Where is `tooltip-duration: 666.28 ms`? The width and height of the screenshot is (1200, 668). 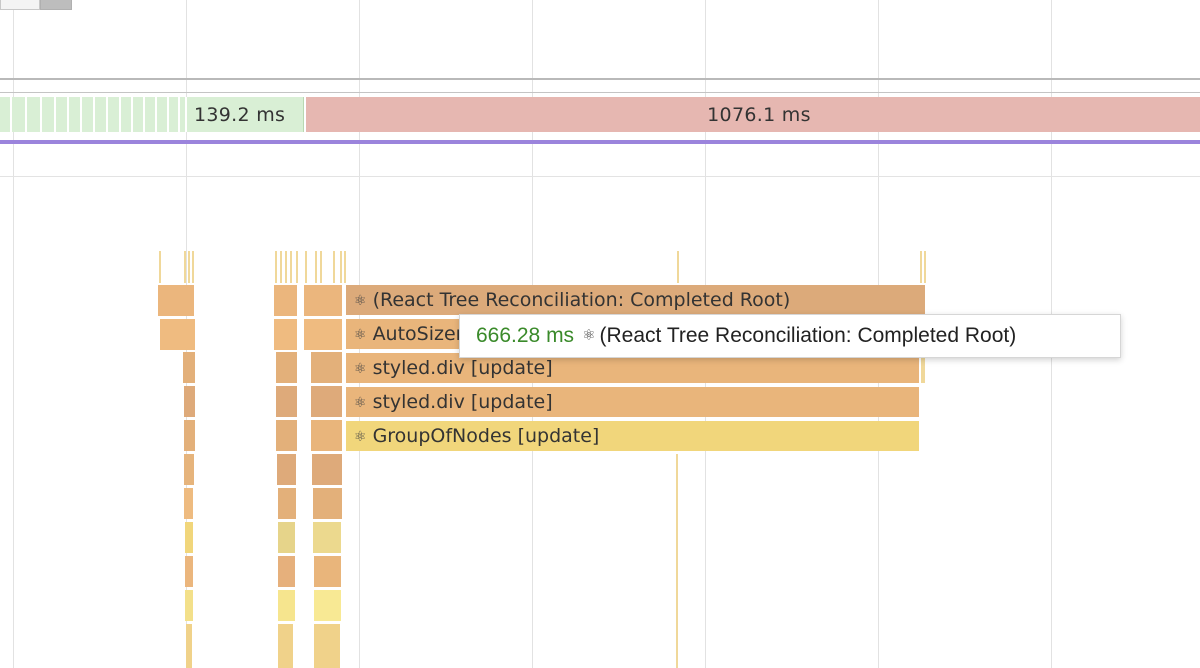
tooltip-duration: 666.28 ms is located at coordinates (525, 335).